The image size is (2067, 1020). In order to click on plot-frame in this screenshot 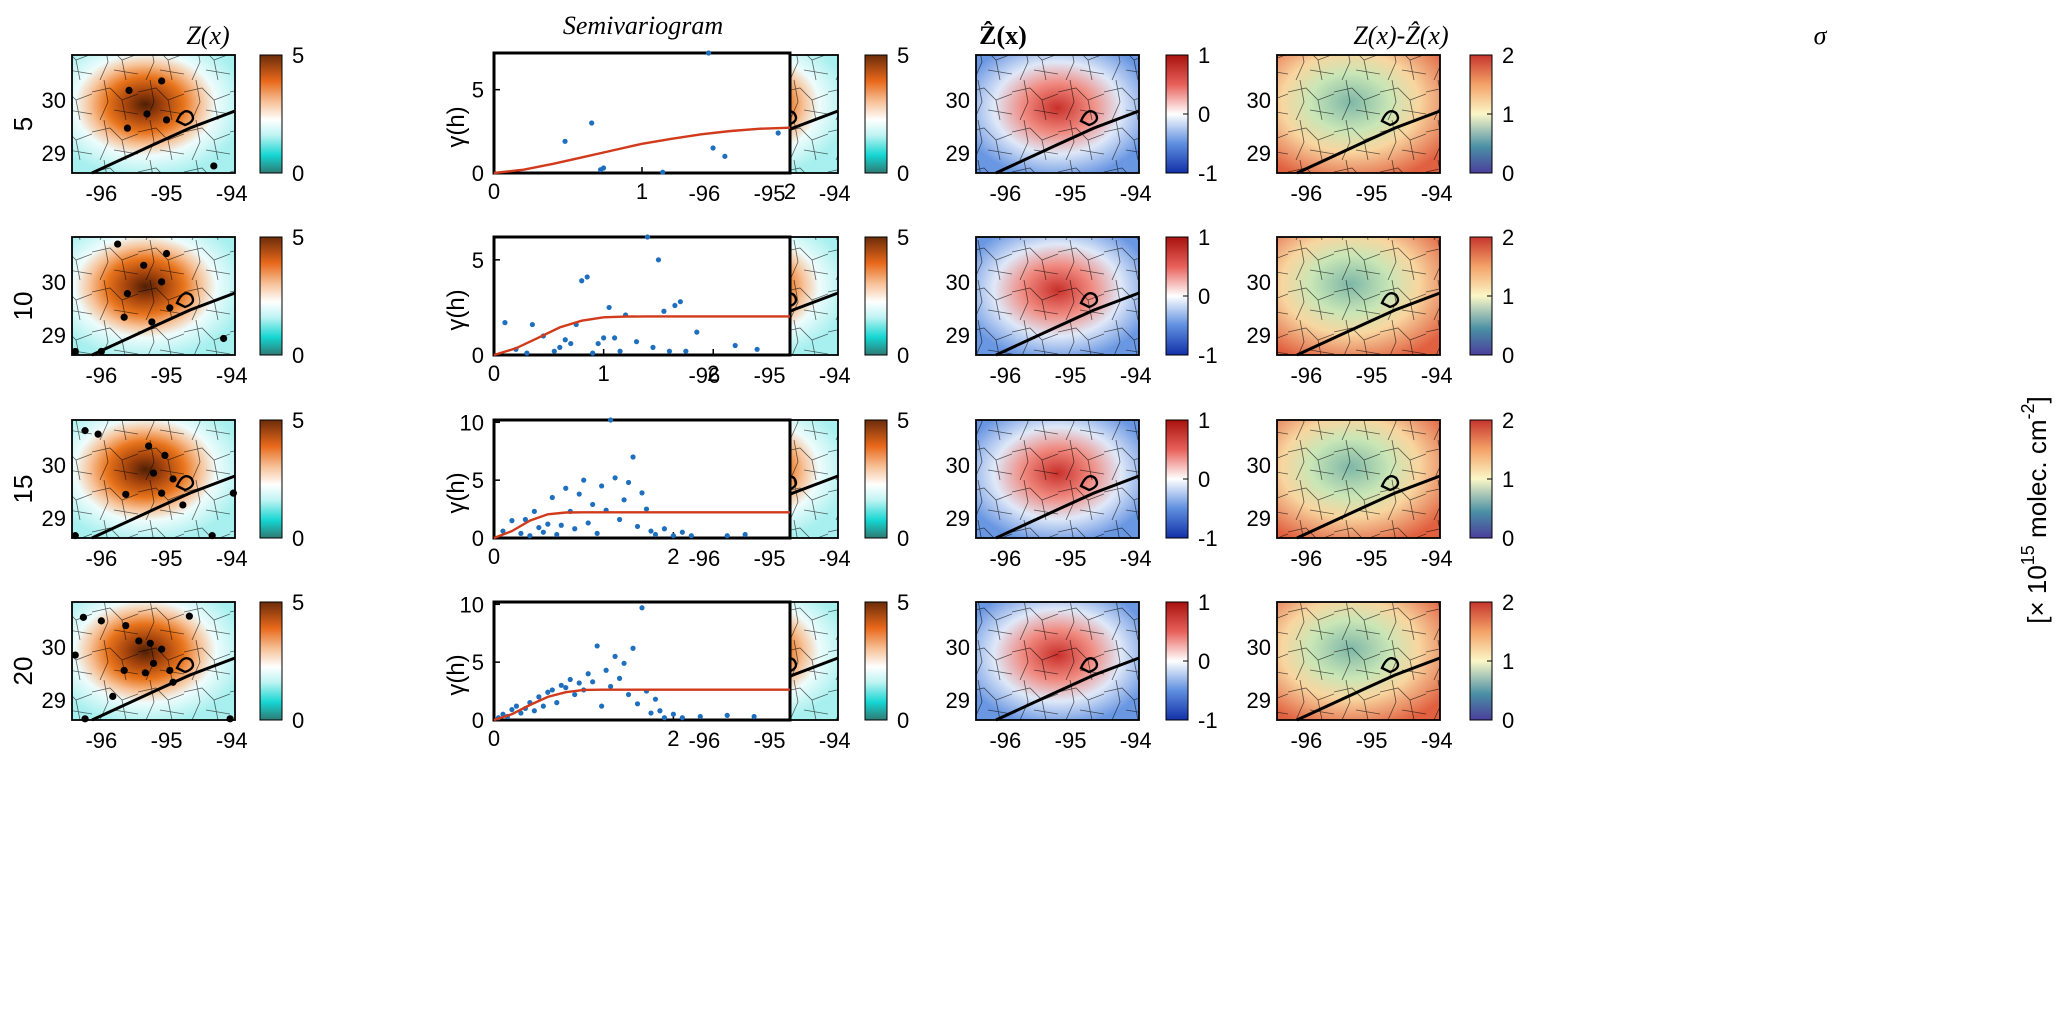, I will do `click(642, 113)`.